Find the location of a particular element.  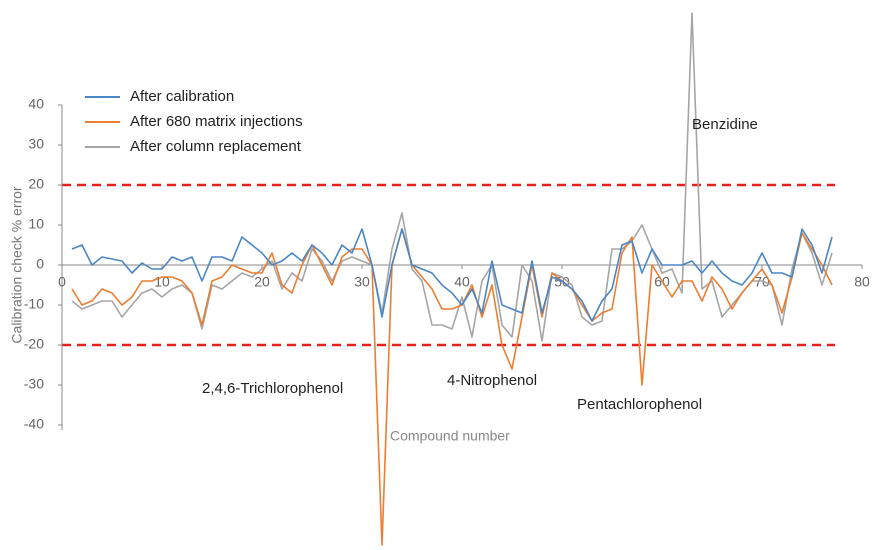

y-tick-label: -40 is located at coordinates (34, 424).